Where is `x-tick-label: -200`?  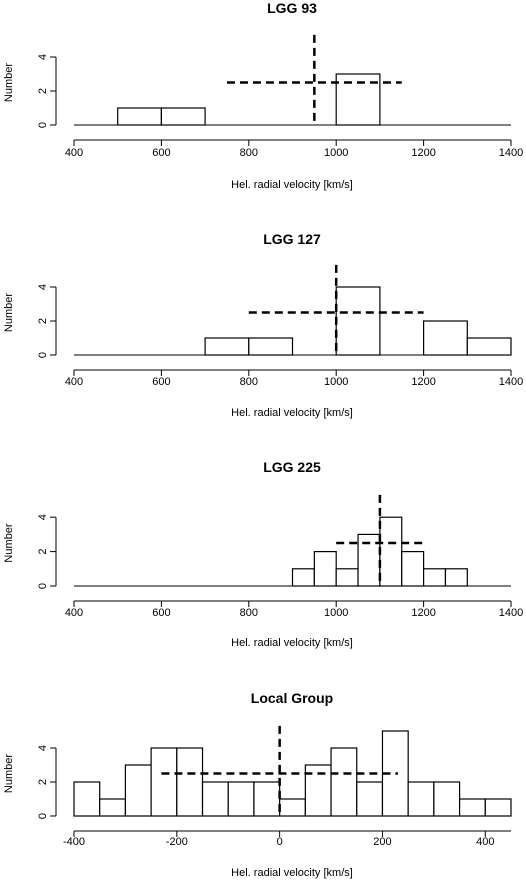
x-tick-label: -200 is located at coordinates (177, 842).